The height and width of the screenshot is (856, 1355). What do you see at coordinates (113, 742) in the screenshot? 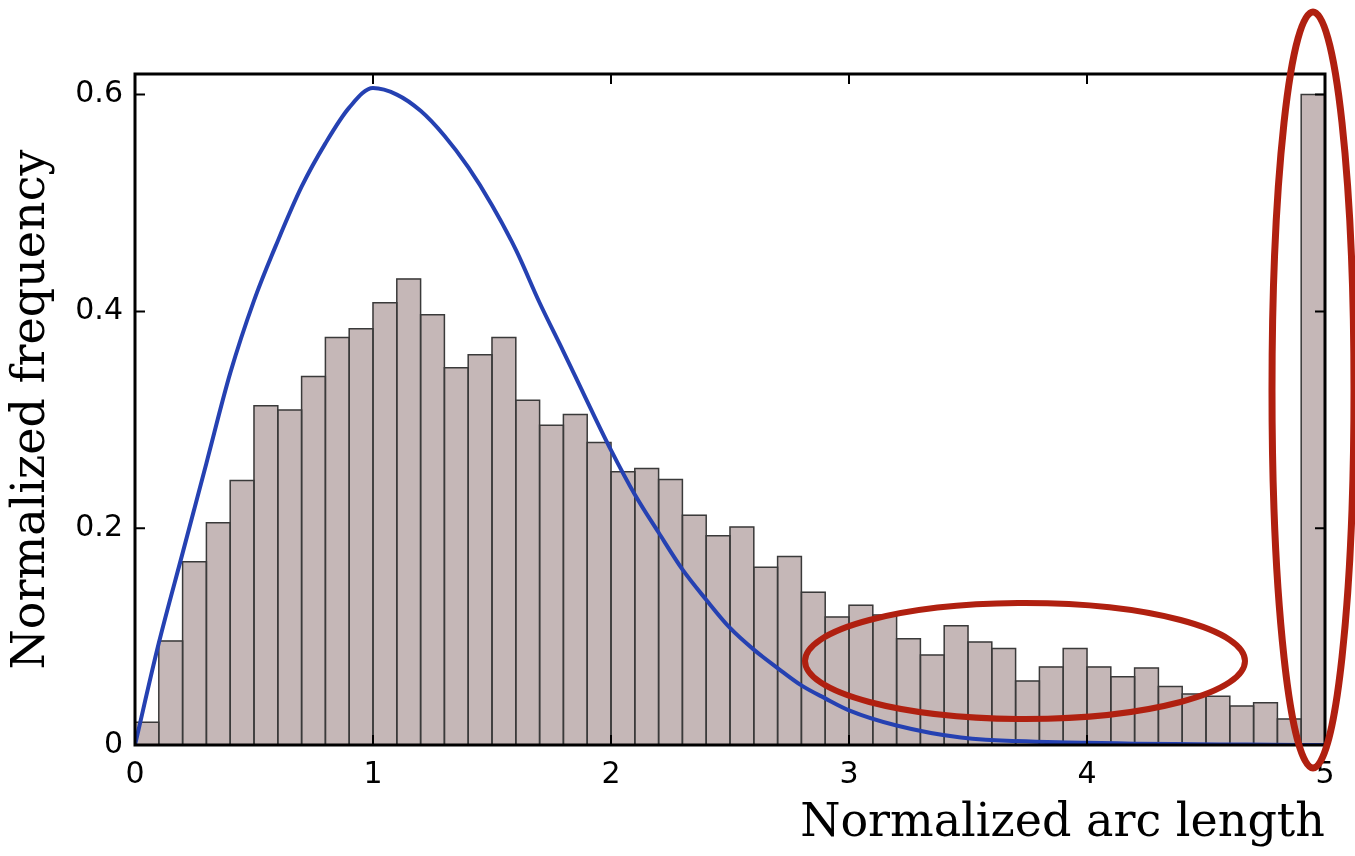
I see `y-tick-label: 0` at bounding box center [113, 742].